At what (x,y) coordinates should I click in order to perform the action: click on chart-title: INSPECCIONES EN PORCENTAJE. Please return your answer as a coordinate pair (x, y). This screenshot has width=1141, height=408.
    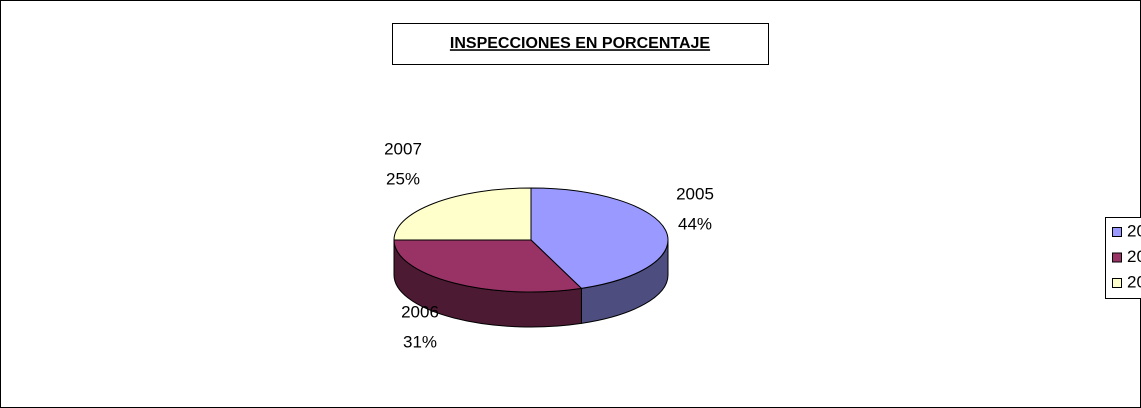
    Looking at the image, I should click on (580, 43).